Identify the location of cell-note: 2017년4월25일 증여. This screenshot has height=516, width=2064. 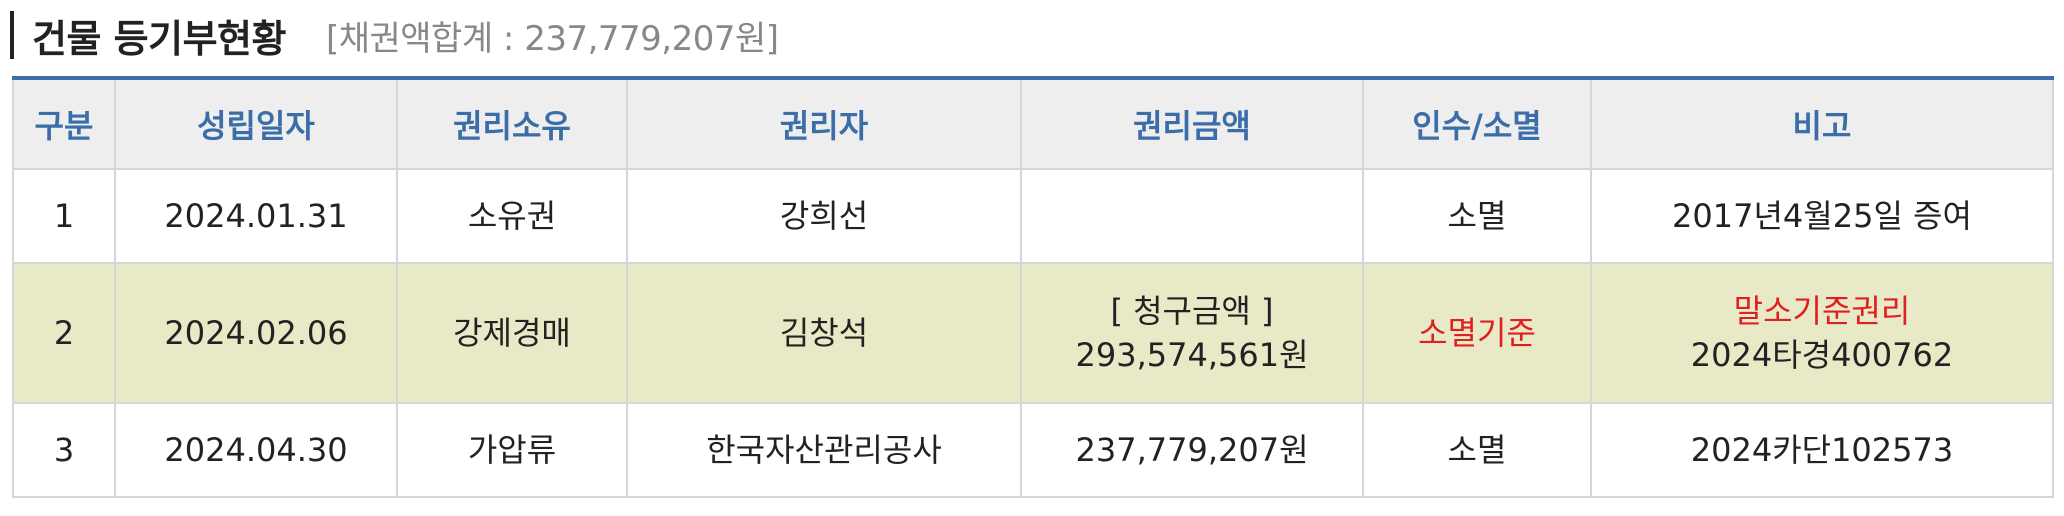
(1822, 216).